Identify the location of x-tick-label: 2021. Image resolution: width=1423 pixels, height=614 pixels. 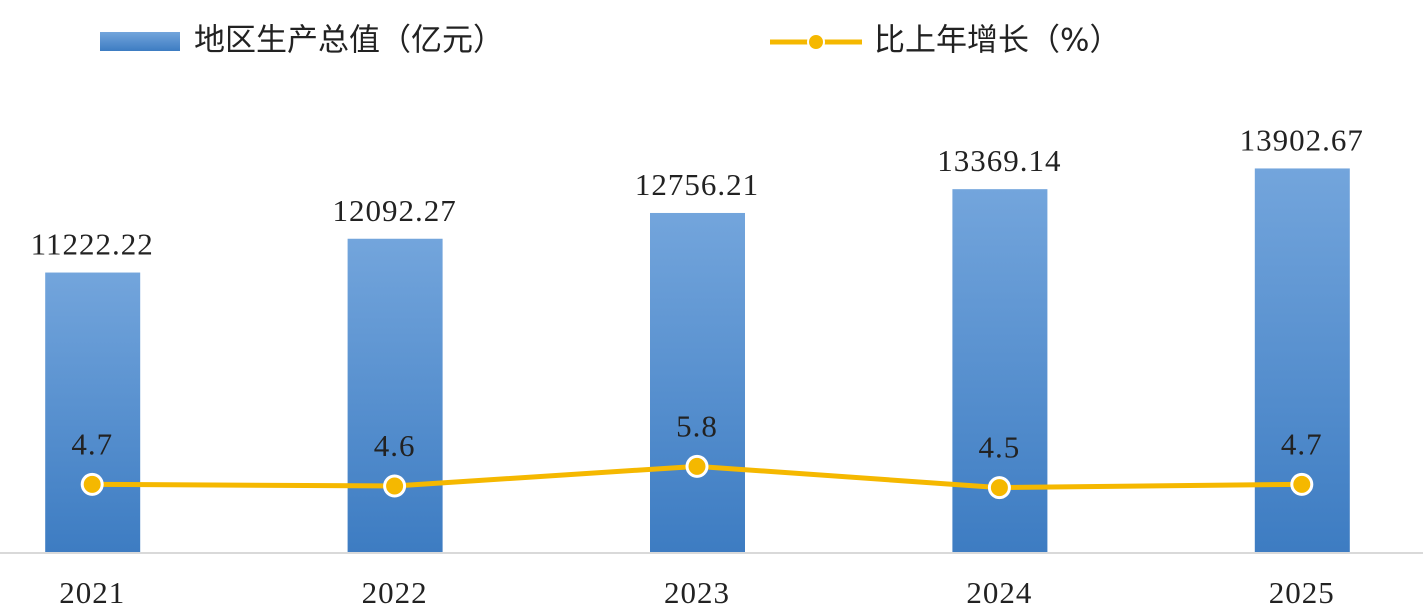
(92, 592).